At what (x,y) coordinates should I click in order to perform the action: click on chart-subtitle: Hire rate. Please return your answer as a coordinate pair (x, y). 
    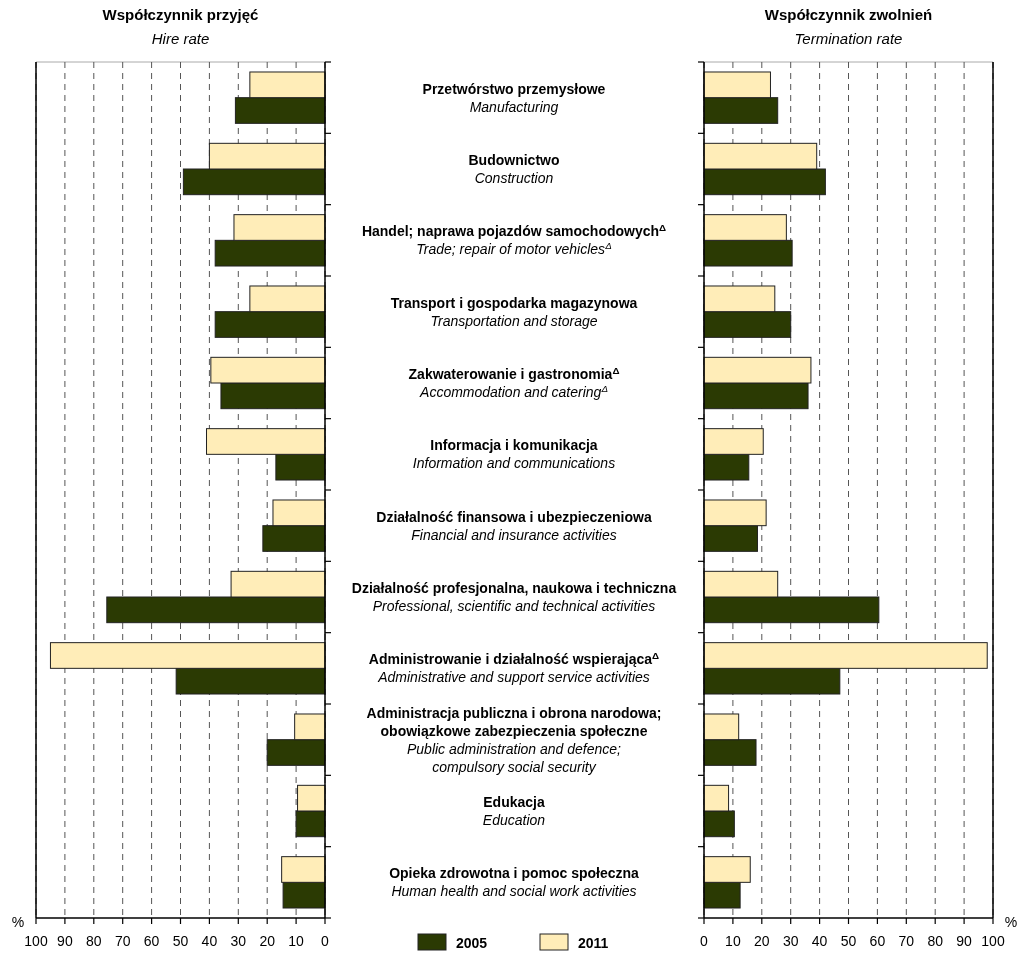
    Looking at the image, I should click on (180, 38).